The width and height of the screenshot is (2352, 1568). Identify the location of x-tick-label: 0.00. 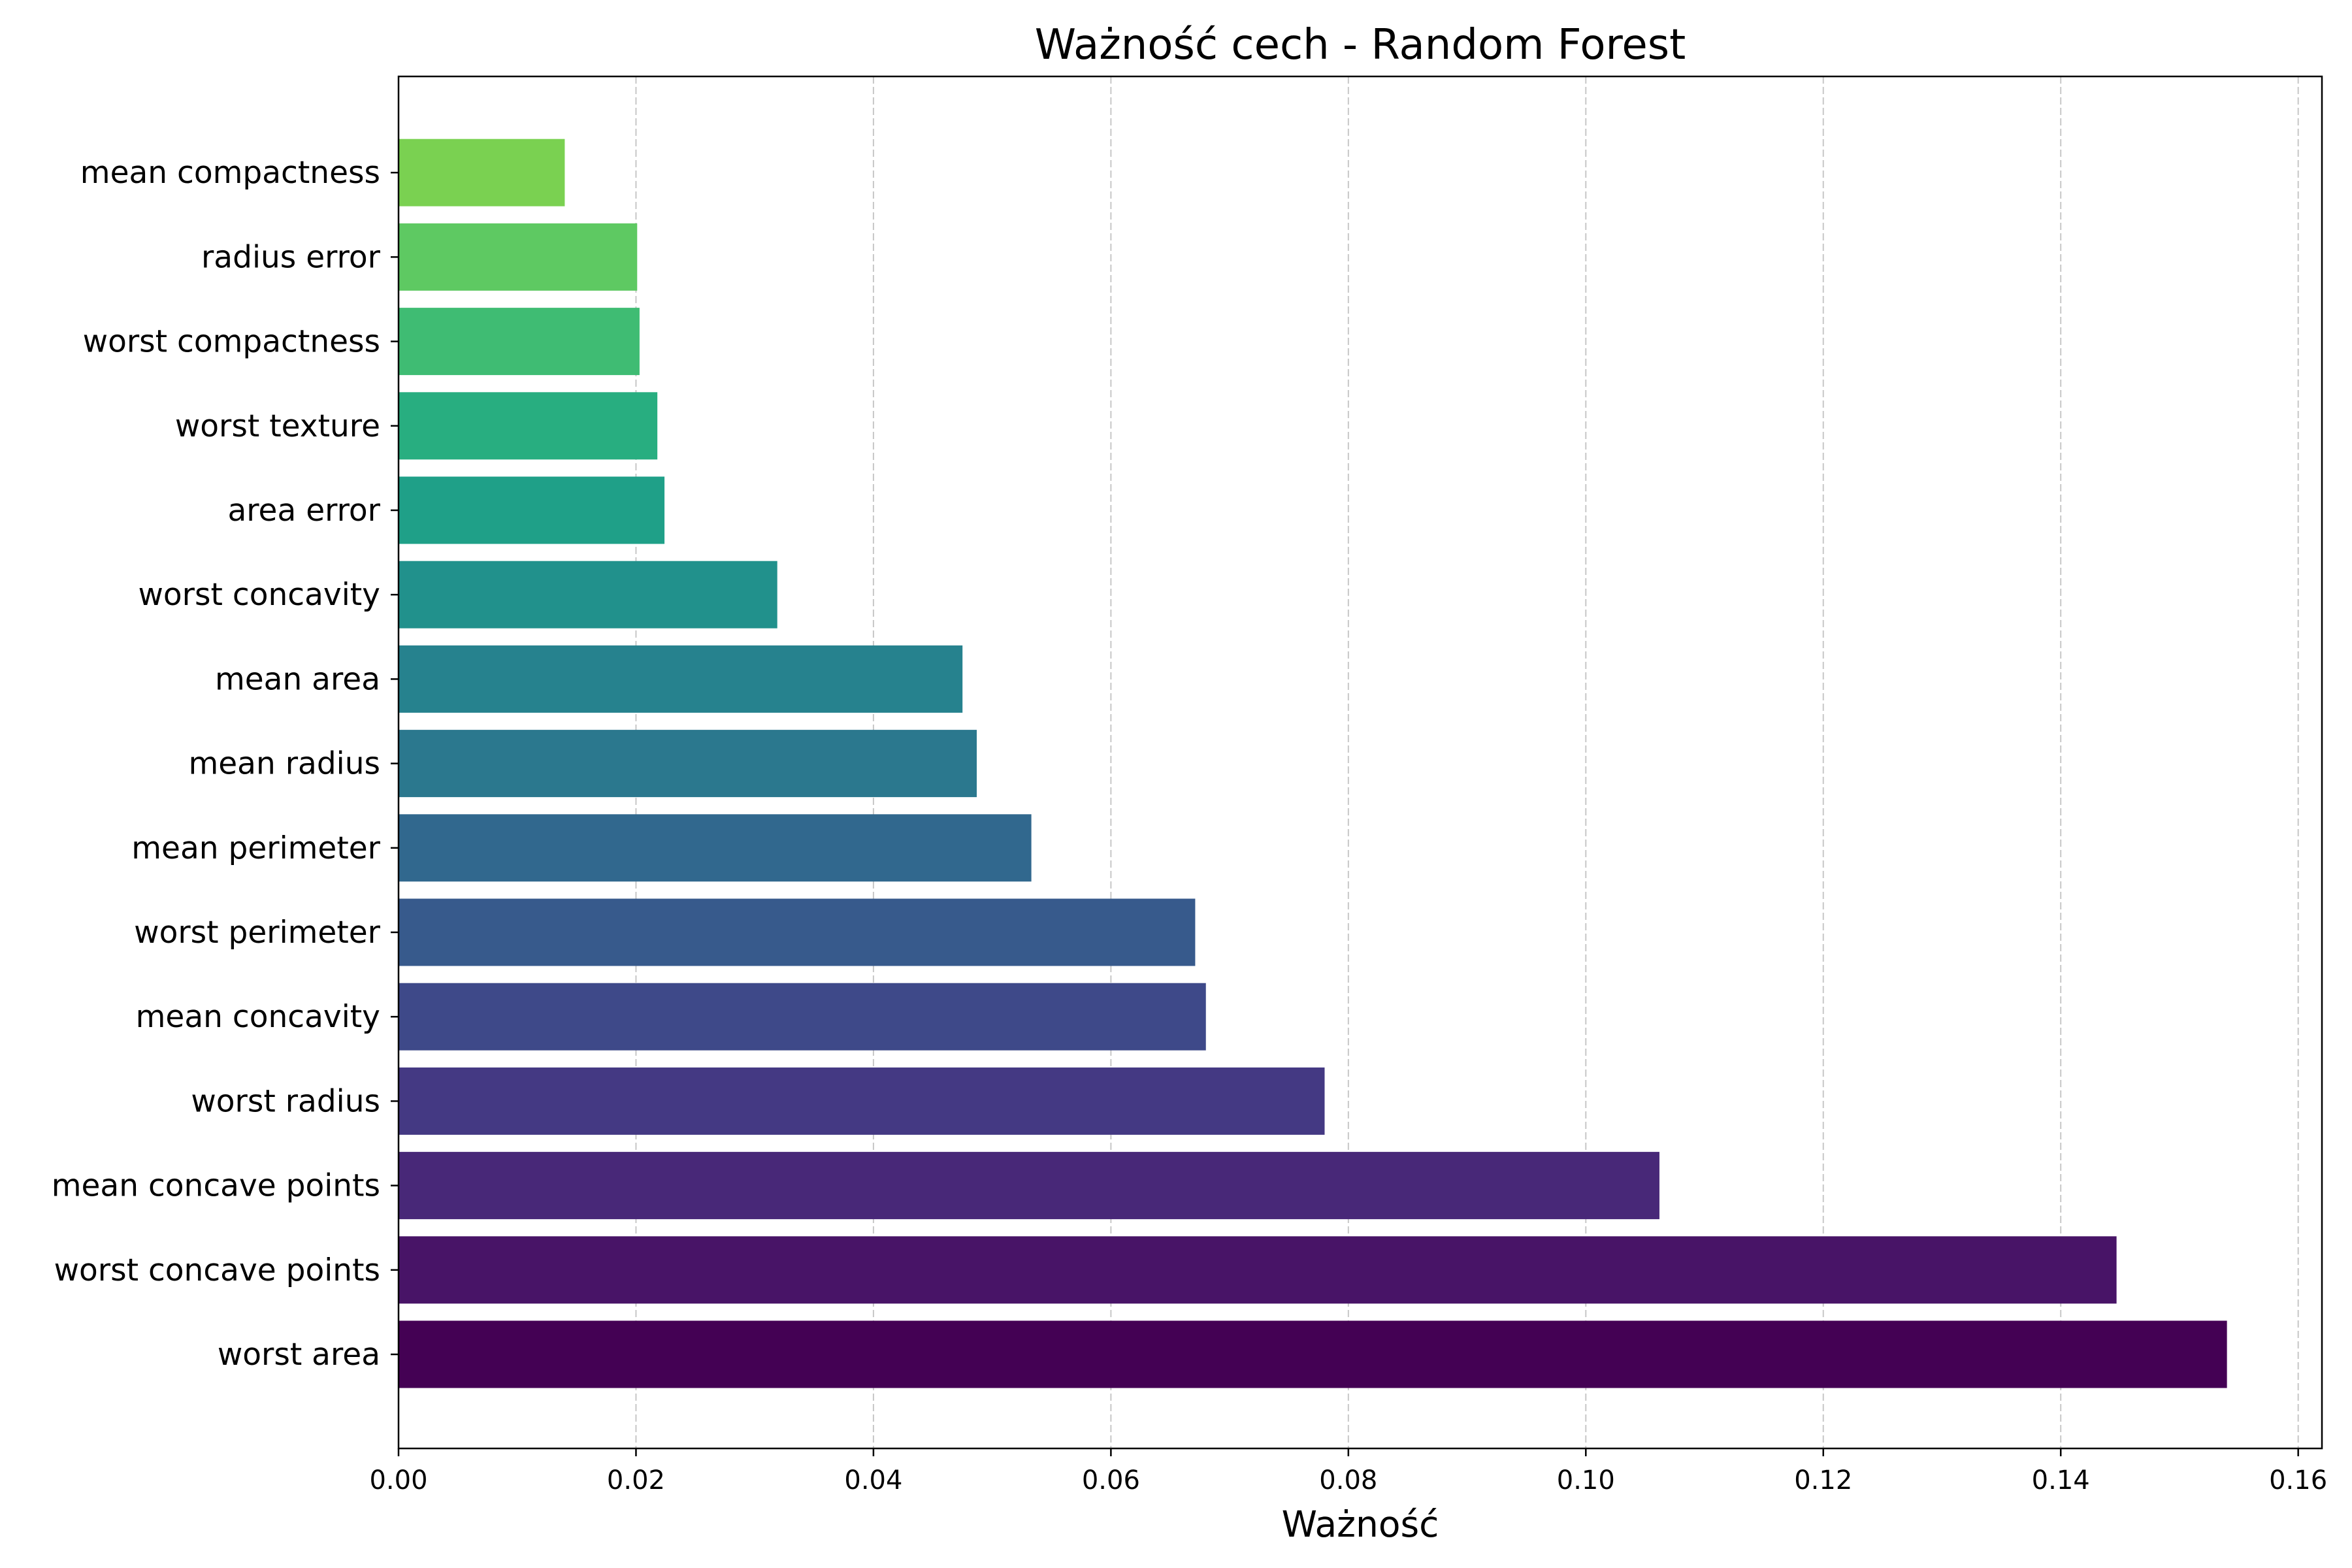
(398, 1480).